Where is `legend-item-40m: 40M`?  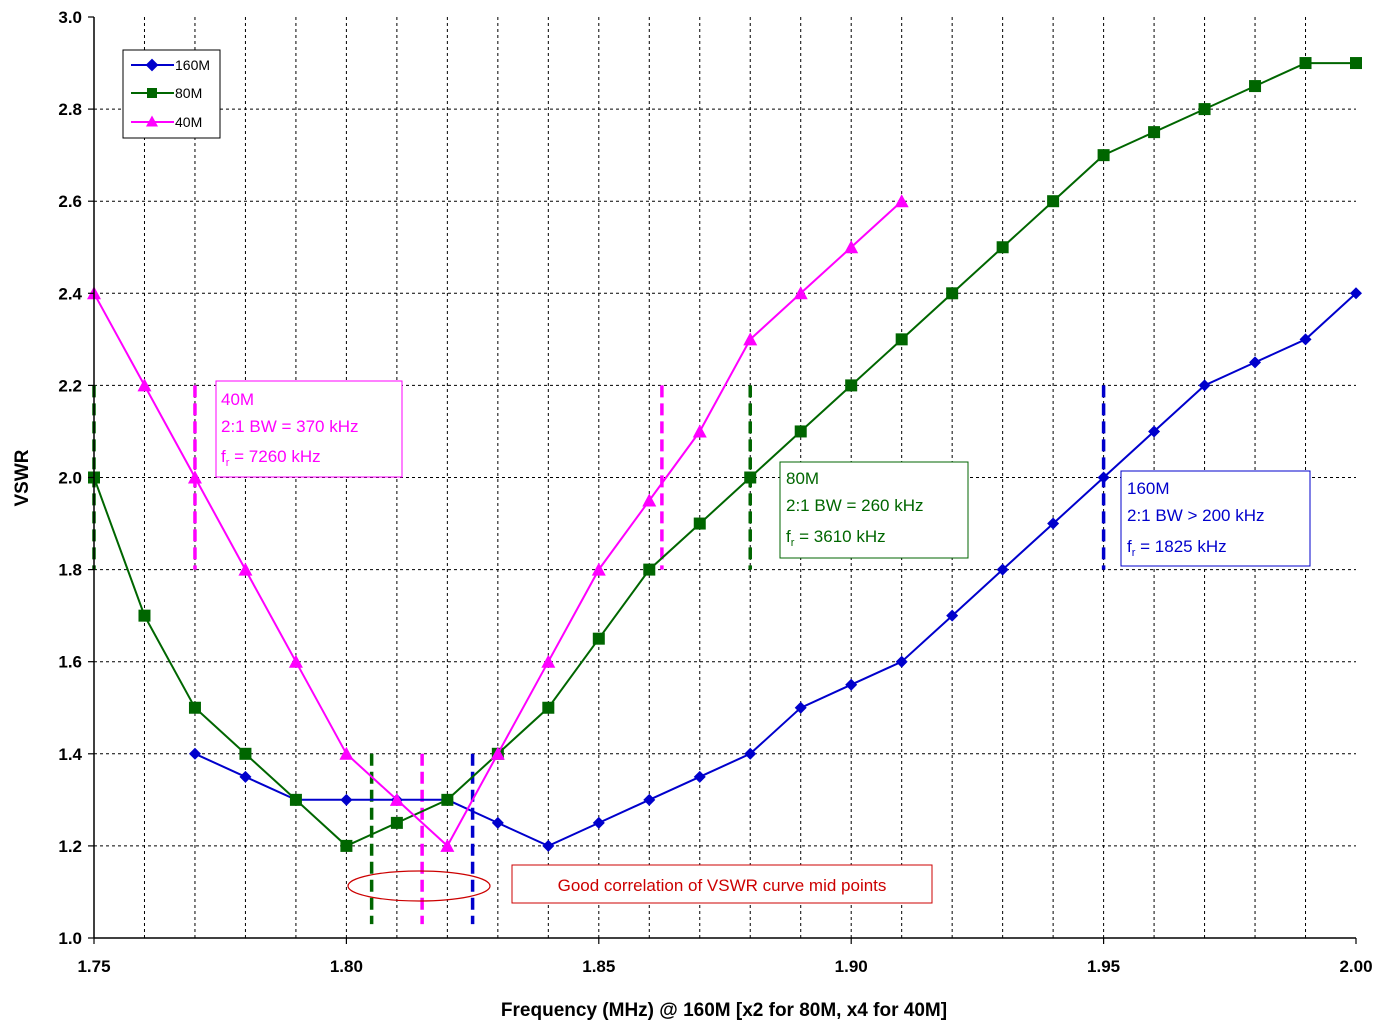
legend-item-40m: 40M is located at coordinates (166, 122).